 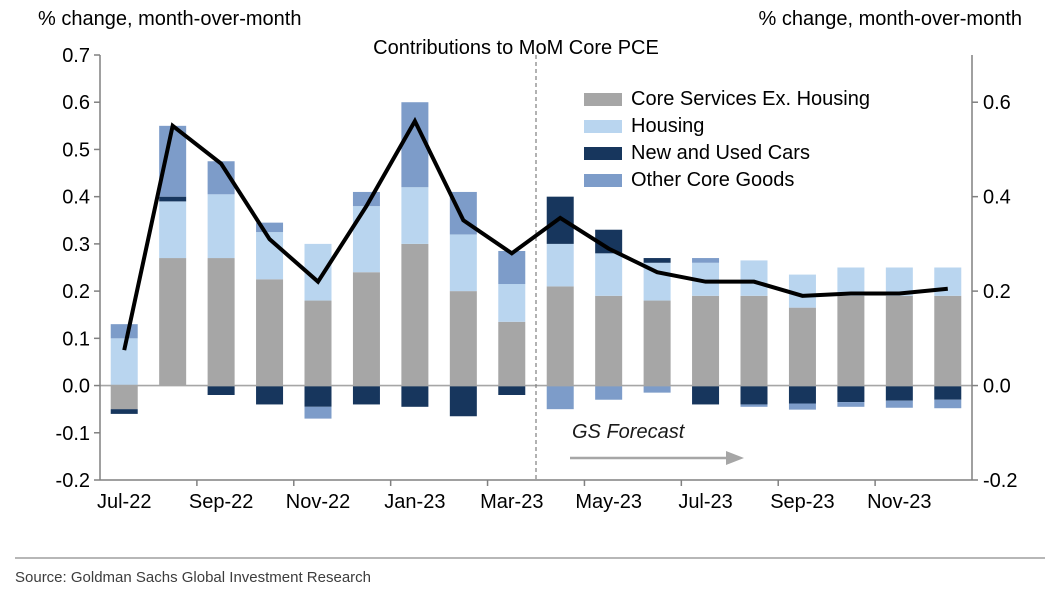 I want to click on left-axis-tick-label: -0.1, so click(x=73, y=434).